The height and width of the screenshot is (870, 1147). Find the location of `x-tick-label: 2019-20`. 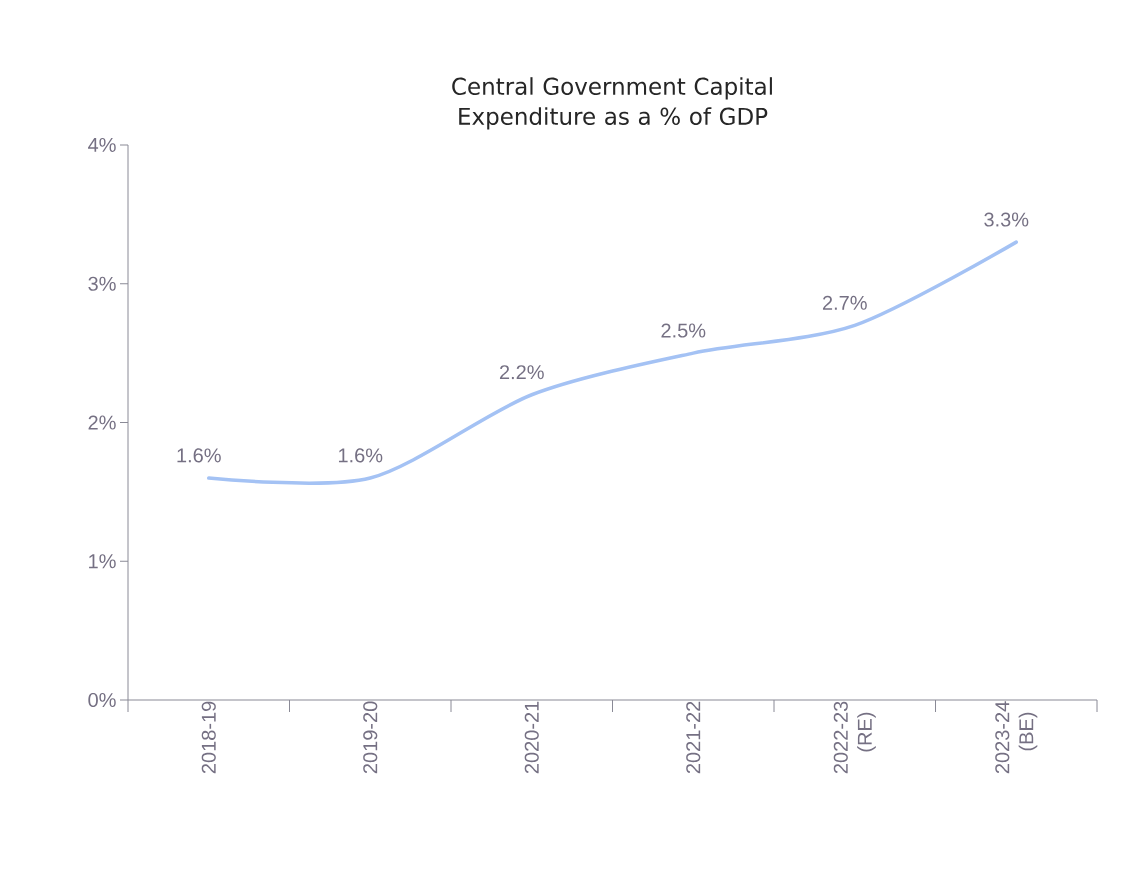

x-tick-label: 2019-20 is located at coordinates (370, 737).